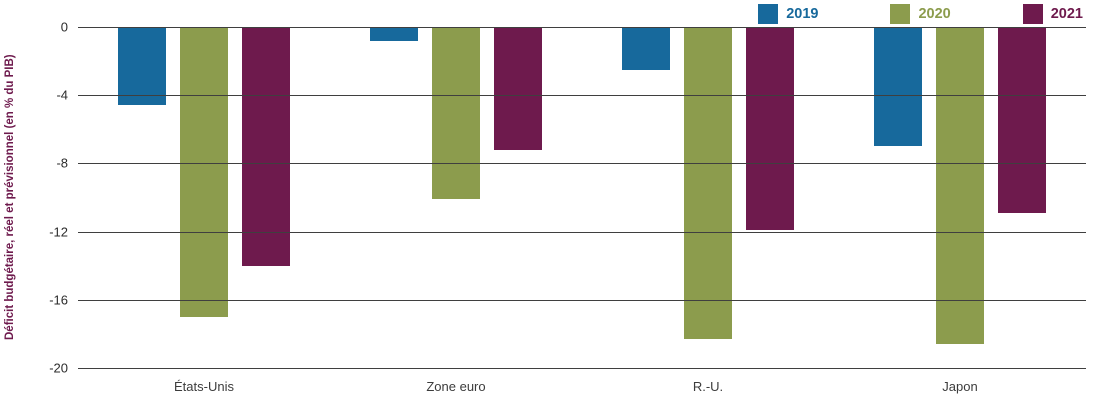 This screenshot has width=1101, height=401. What do you see at coordinates (1066, 14) in the screenshot?
I see `legend-label: 2021` at bounding box center [1066, 14].